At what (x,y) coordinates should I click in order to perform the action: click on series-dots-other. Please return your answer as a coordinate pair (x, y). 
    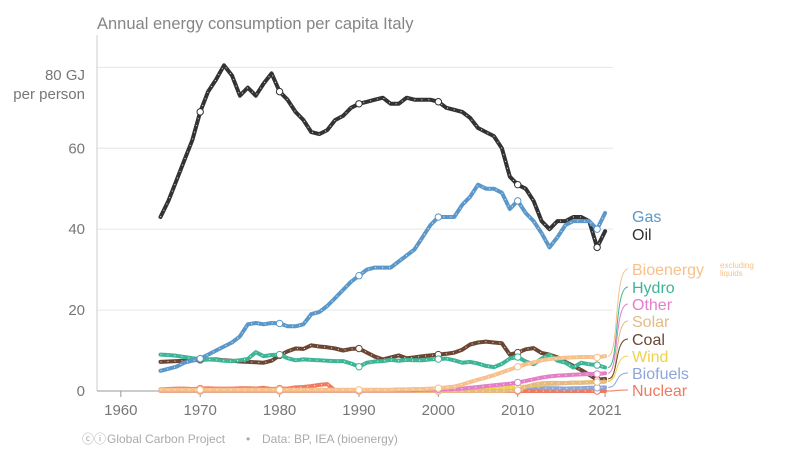
    Looking at the image, I should click on (383, 381).